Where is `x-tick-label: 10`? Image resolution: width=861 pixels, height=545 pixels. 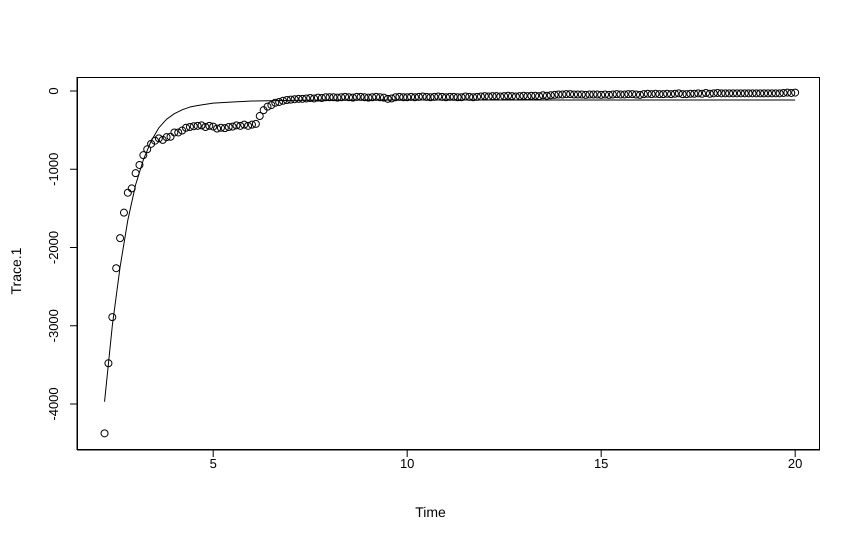 x-tick-label: 10 is located at coordinates (407, 464).